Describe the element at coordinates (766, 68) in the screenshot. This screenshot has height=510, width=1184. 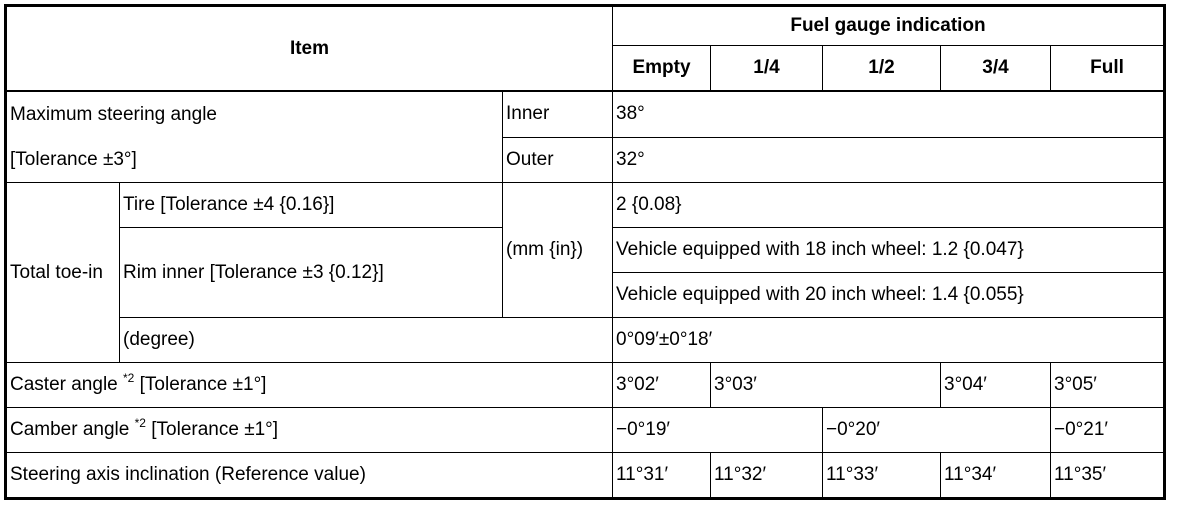
I see `header-level-quarter: 1/4` at that location.